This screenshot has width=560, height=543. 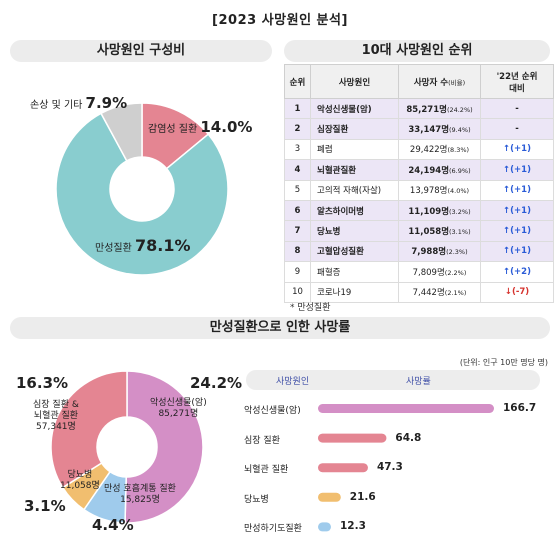 What do you see at coordinates (439, 190) in the screenshot?
I see `deaths-cell: 13,978명(4.0%)` at bounding box center [439, 190].